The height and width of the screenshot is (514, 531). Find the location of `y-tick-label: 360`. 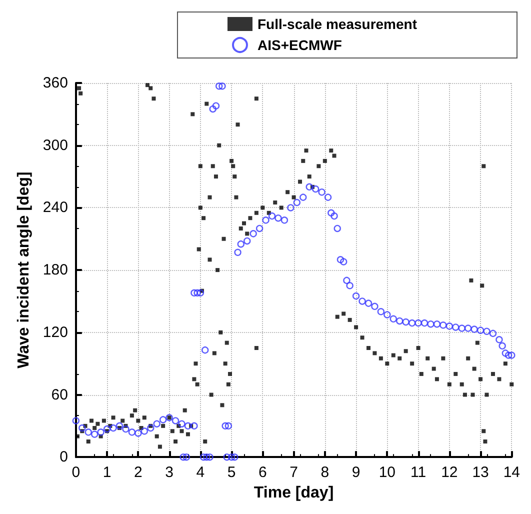

y-tick-label: 360 is located at coordinates (55, 83).